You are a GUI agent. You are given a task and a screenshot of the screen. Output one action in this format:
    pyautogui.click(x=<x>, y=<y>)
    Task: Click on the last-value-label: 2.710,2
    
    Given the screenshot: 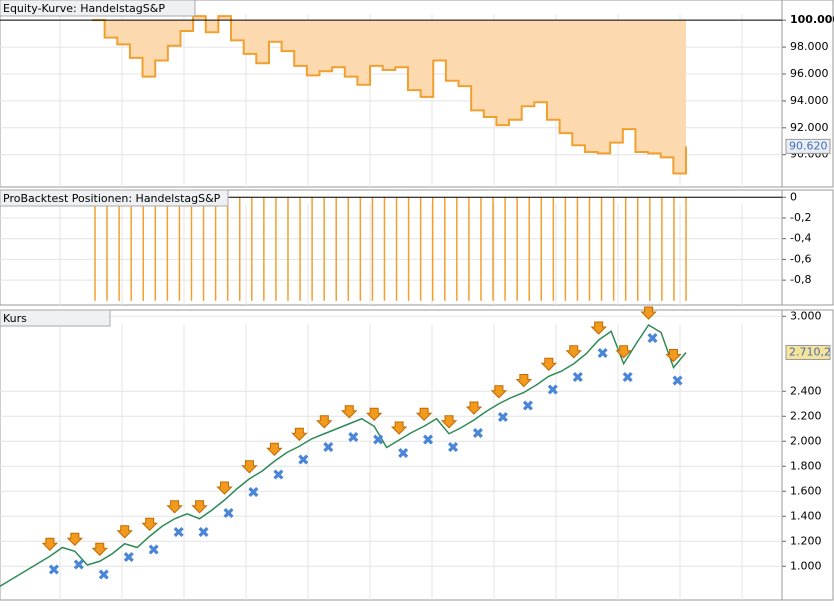 What is the action you would take?
    pyautogui.click(x=810, y=351)
    